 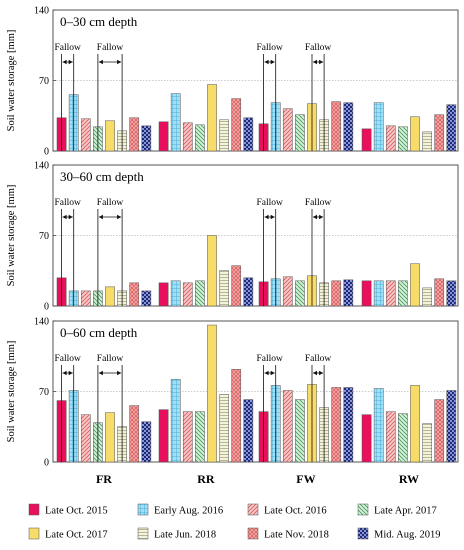 I want to click on bar-rw-late-oct-2017, so click(x=415, y=285).